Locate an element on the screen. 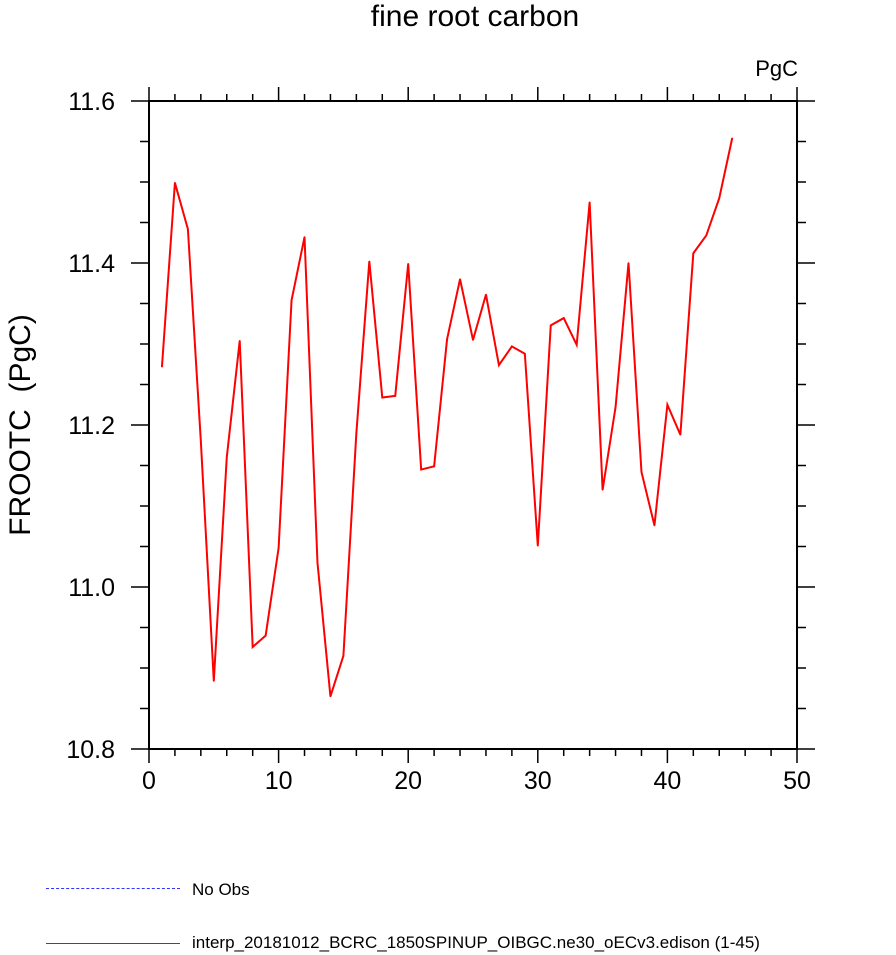 Image resolution: width=896 pixels, height=955 pixels. x-tick-label: 30 is located at coordinates (538, 781).